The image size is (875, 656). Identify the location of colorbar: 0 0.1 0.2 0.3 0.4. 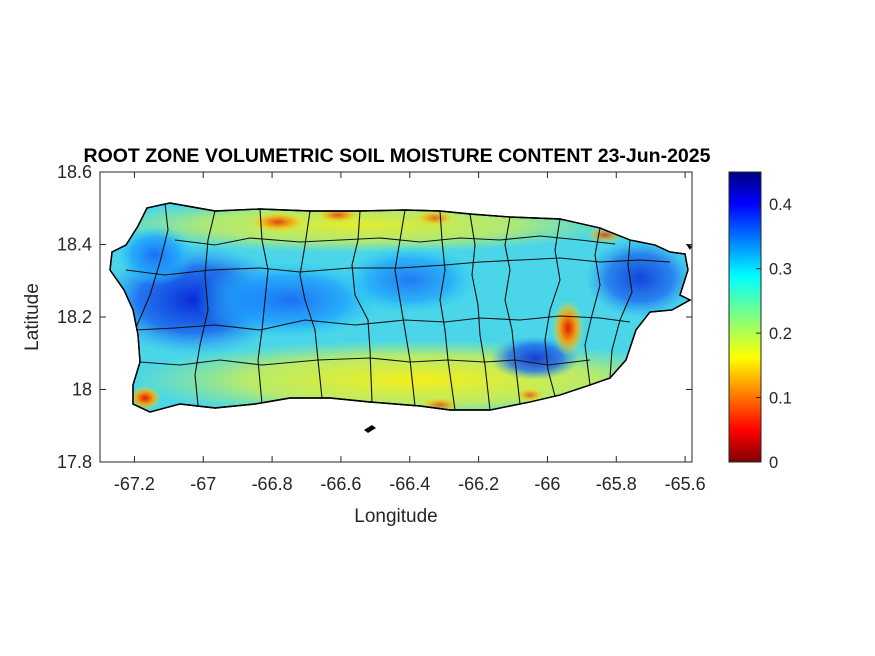
(760, 321).